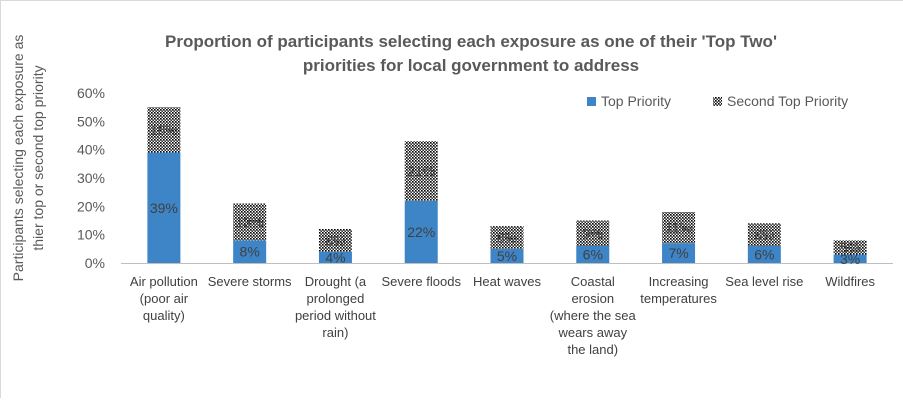 The height and width of the screenshot is (403, 903). I want to click on category-label-line: Heat waves, so click(507, 281).